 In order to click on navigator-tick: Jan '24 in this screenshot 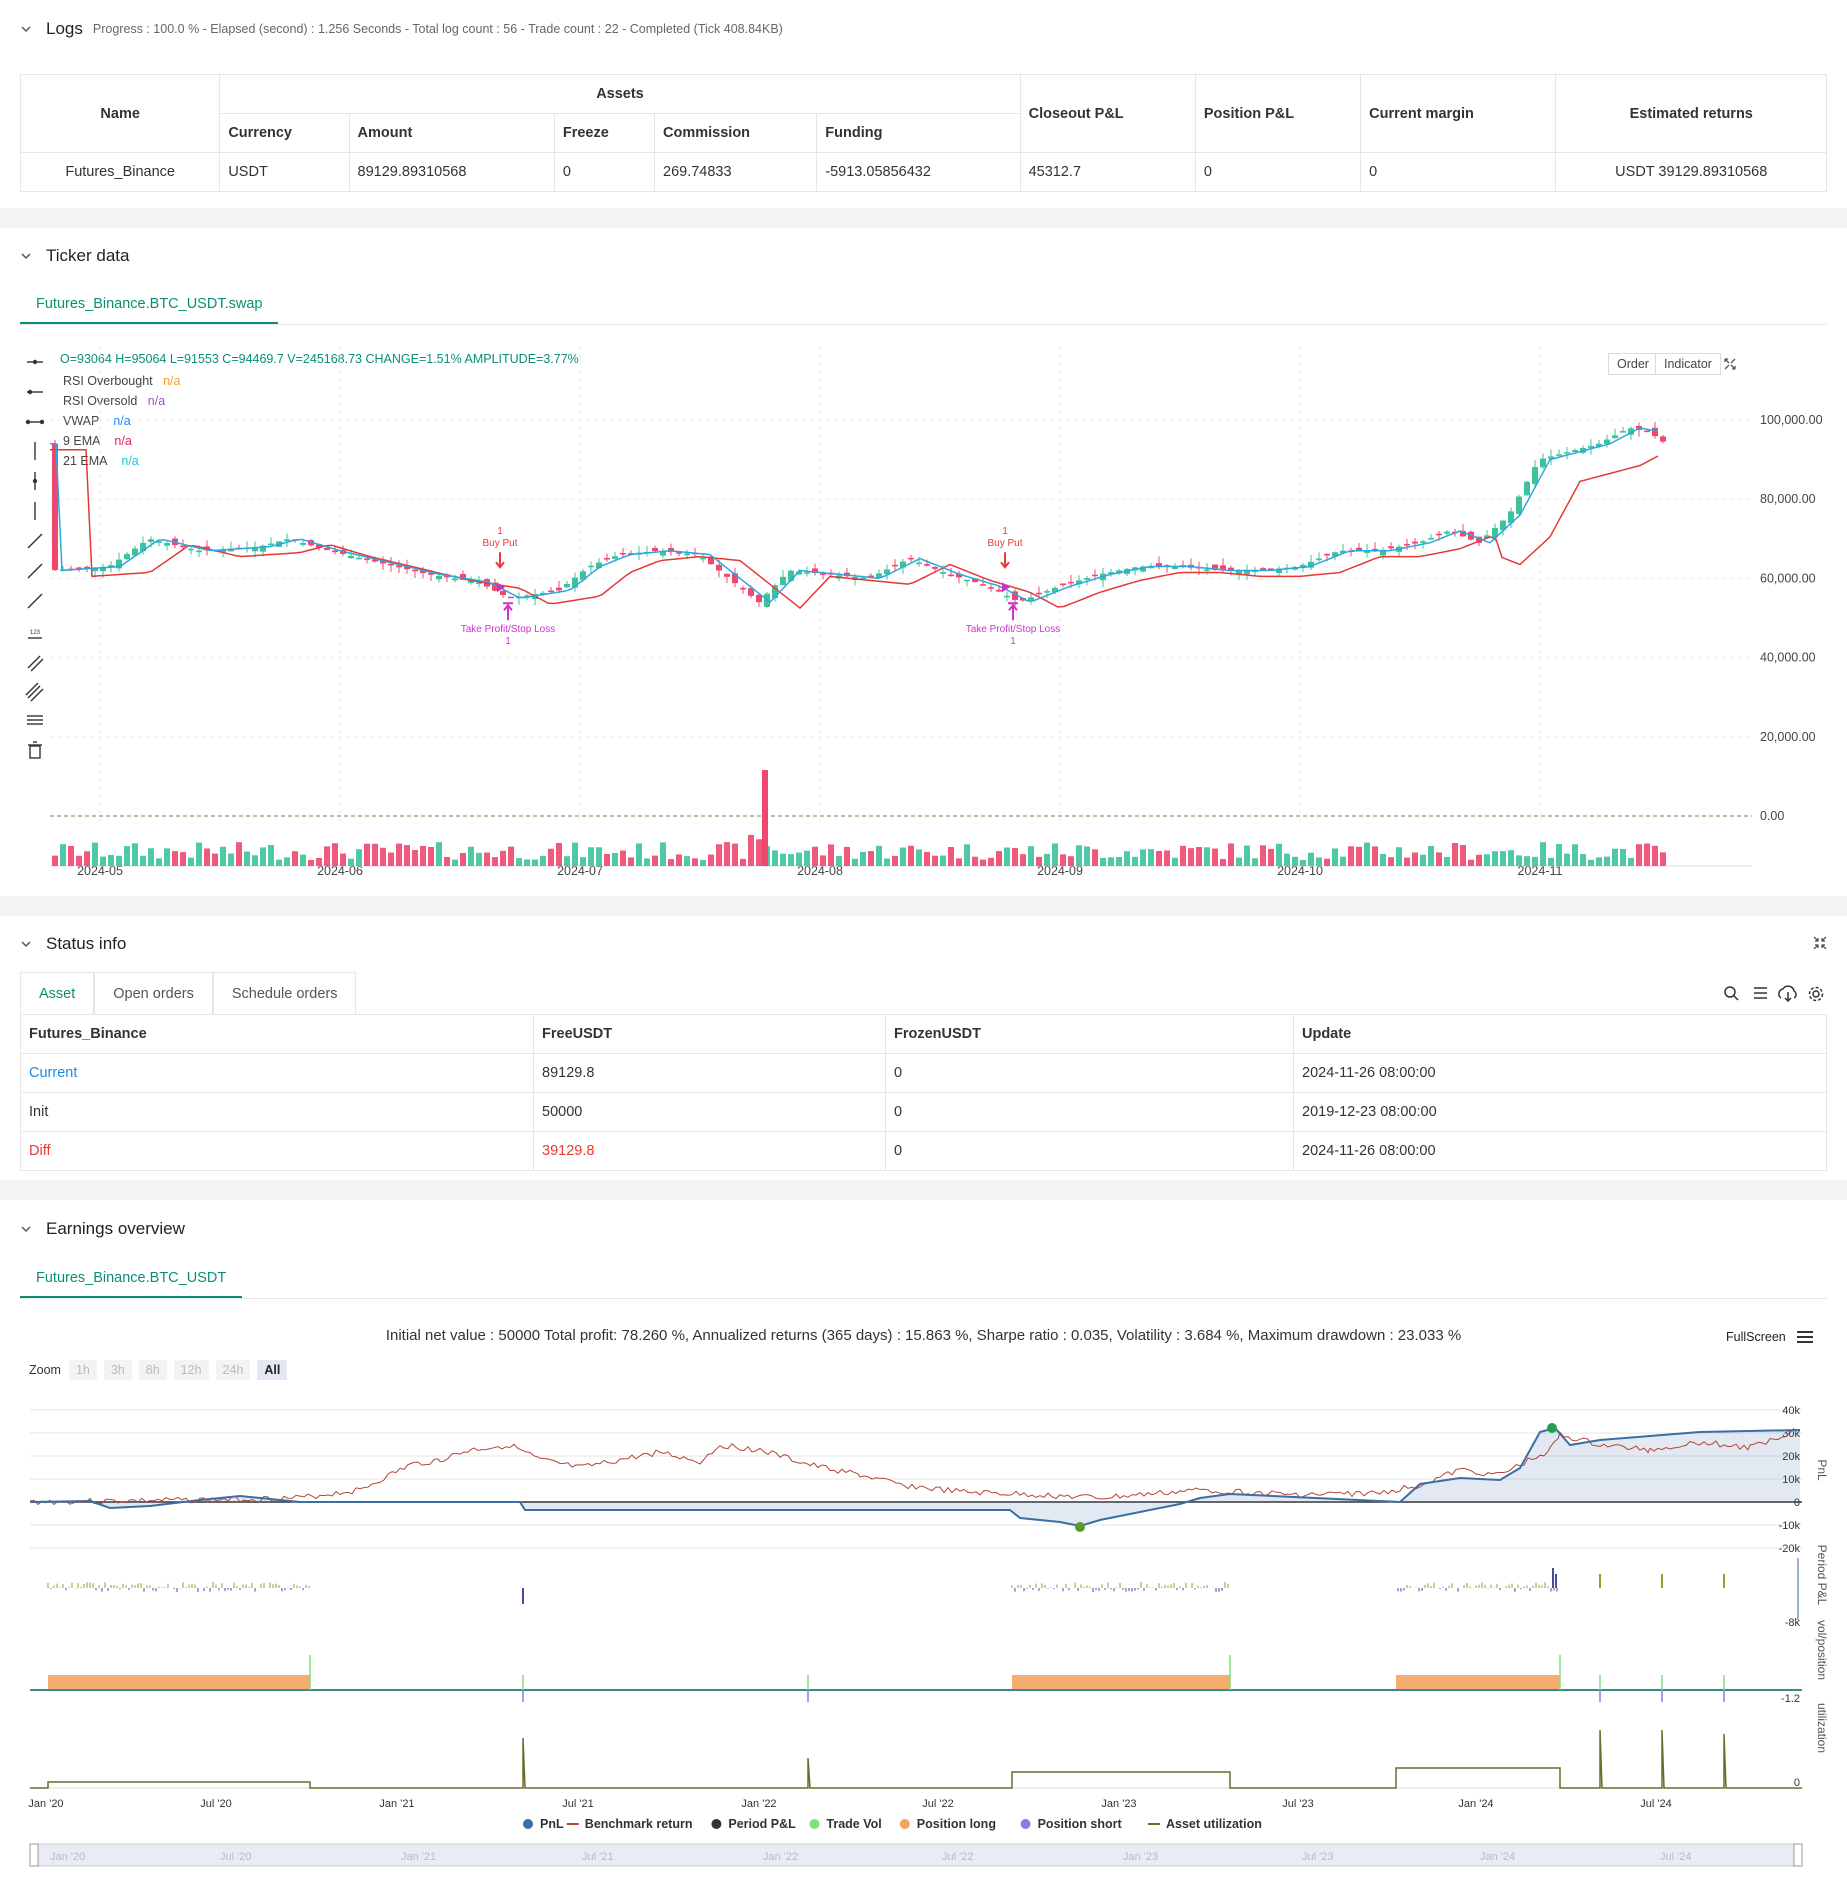, I will do `click(1497, 1857)`.